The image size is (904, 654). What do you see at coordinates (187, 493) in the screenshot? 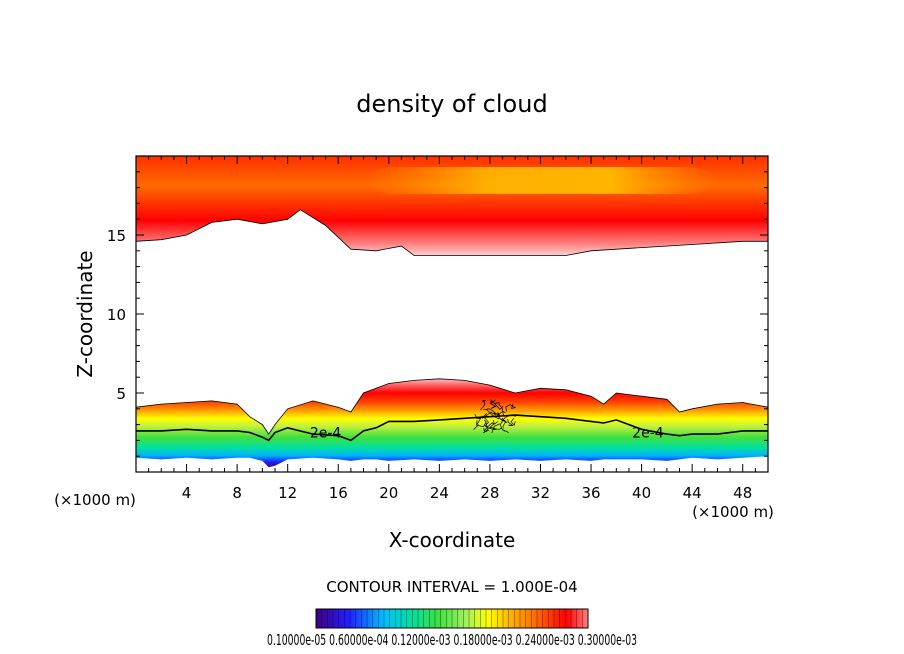
I see `x-tick-label: 4` at bounding box center [187, 493].